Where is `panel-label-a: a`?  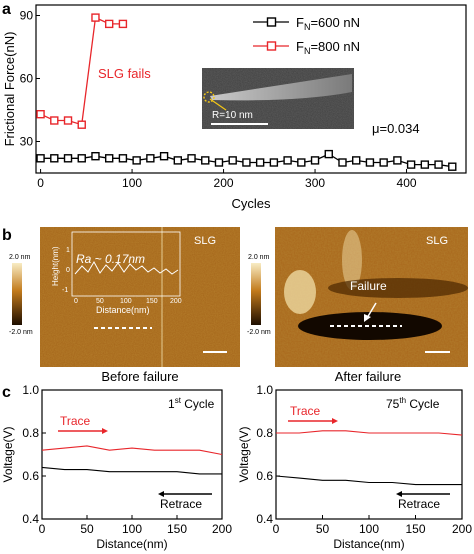
panel-label-a: a is located at coordinates (6, 9).